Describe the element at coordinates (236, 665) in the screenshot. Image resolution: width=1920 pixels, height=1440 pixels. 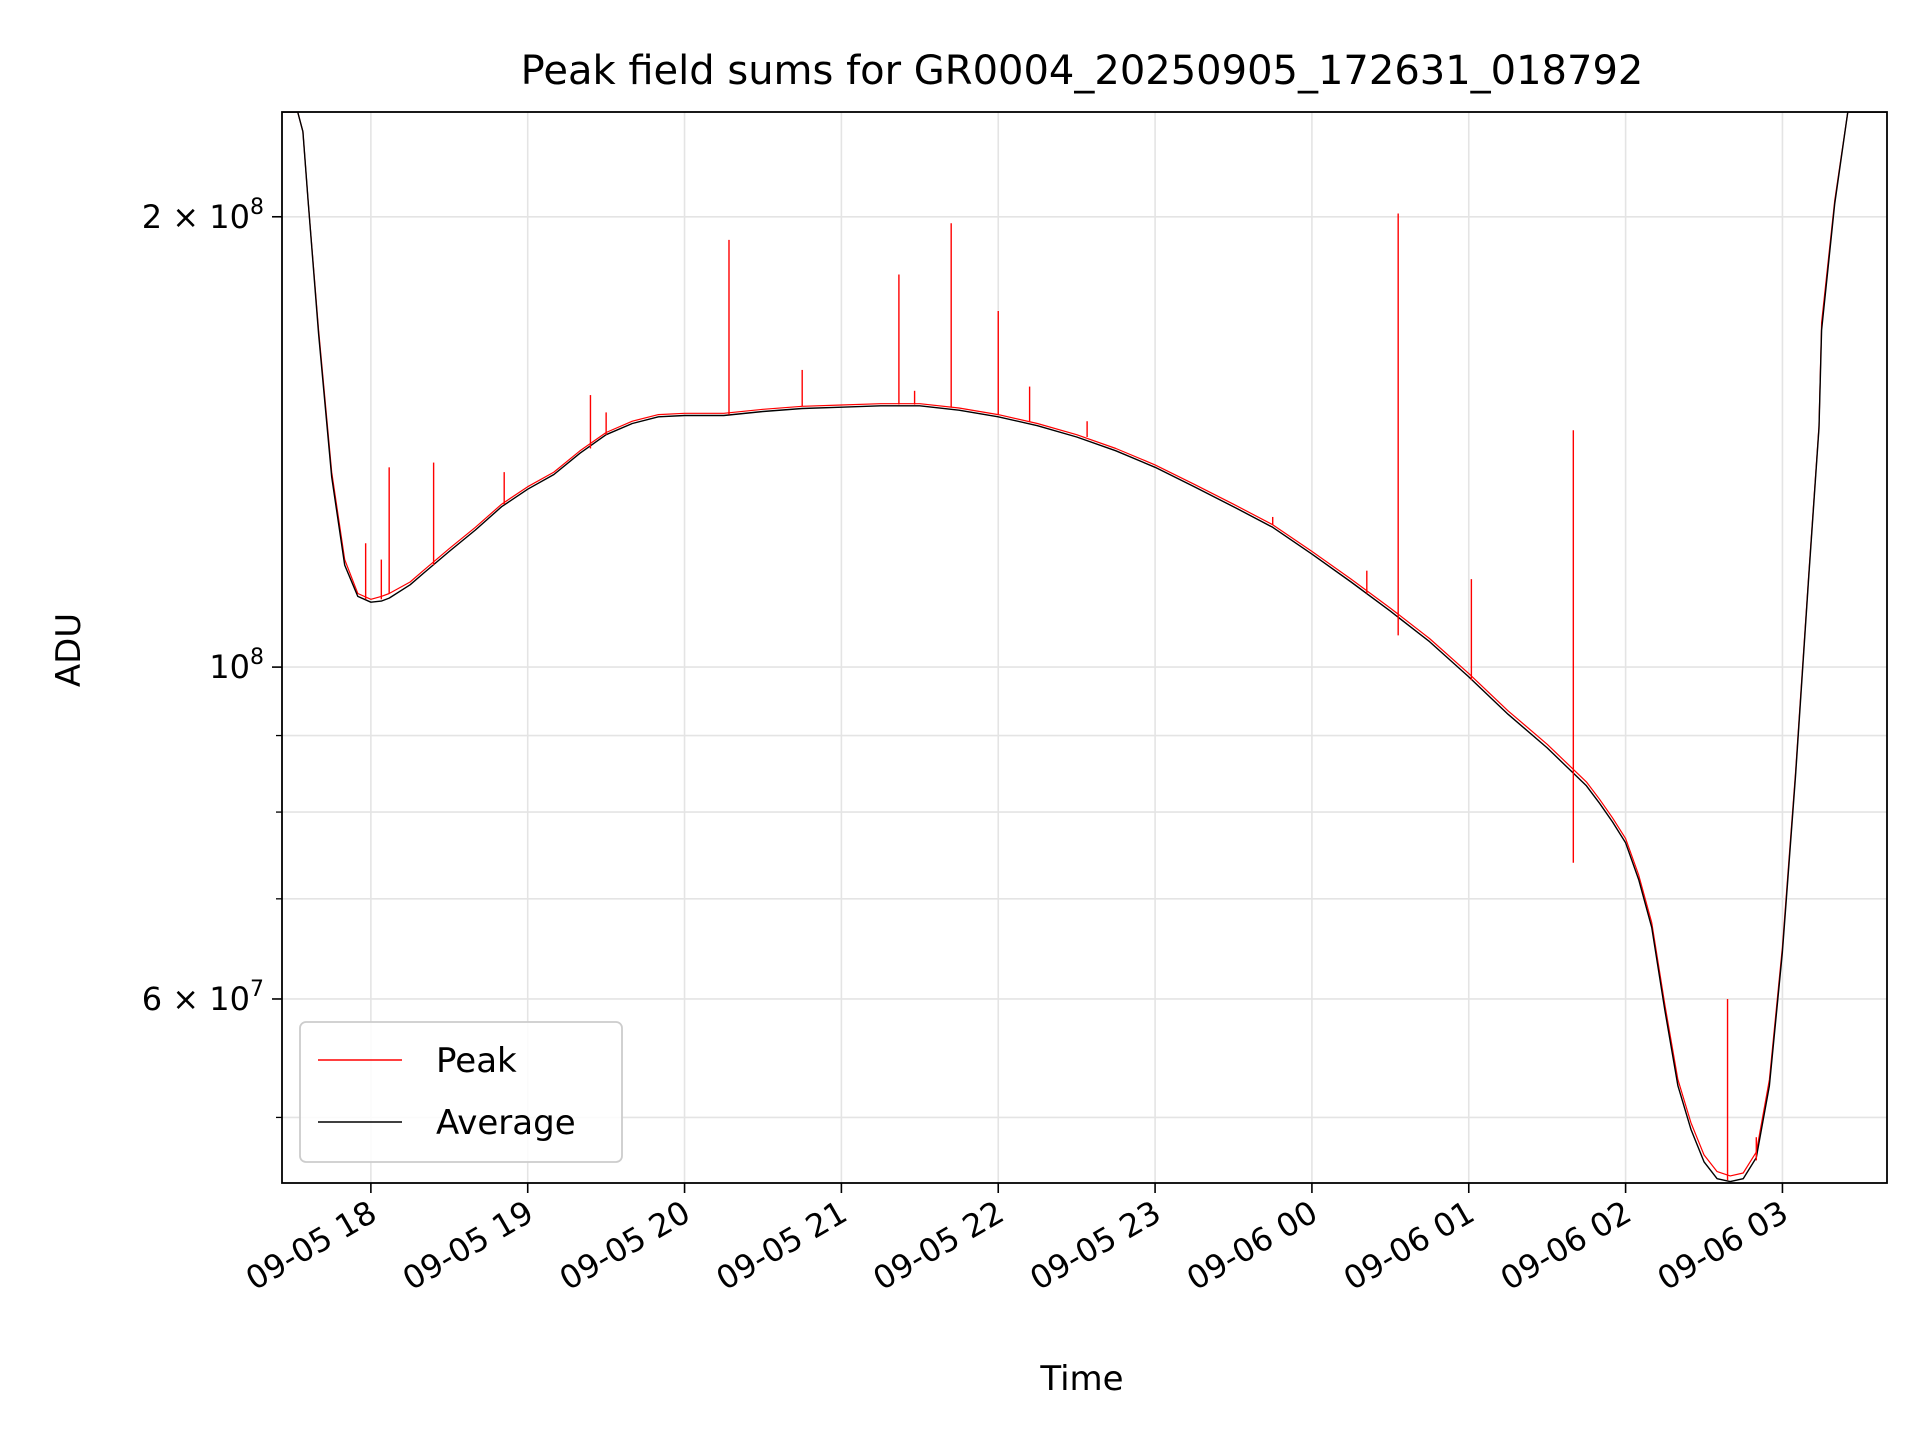
I see `y-tick-label: 108` at that location.